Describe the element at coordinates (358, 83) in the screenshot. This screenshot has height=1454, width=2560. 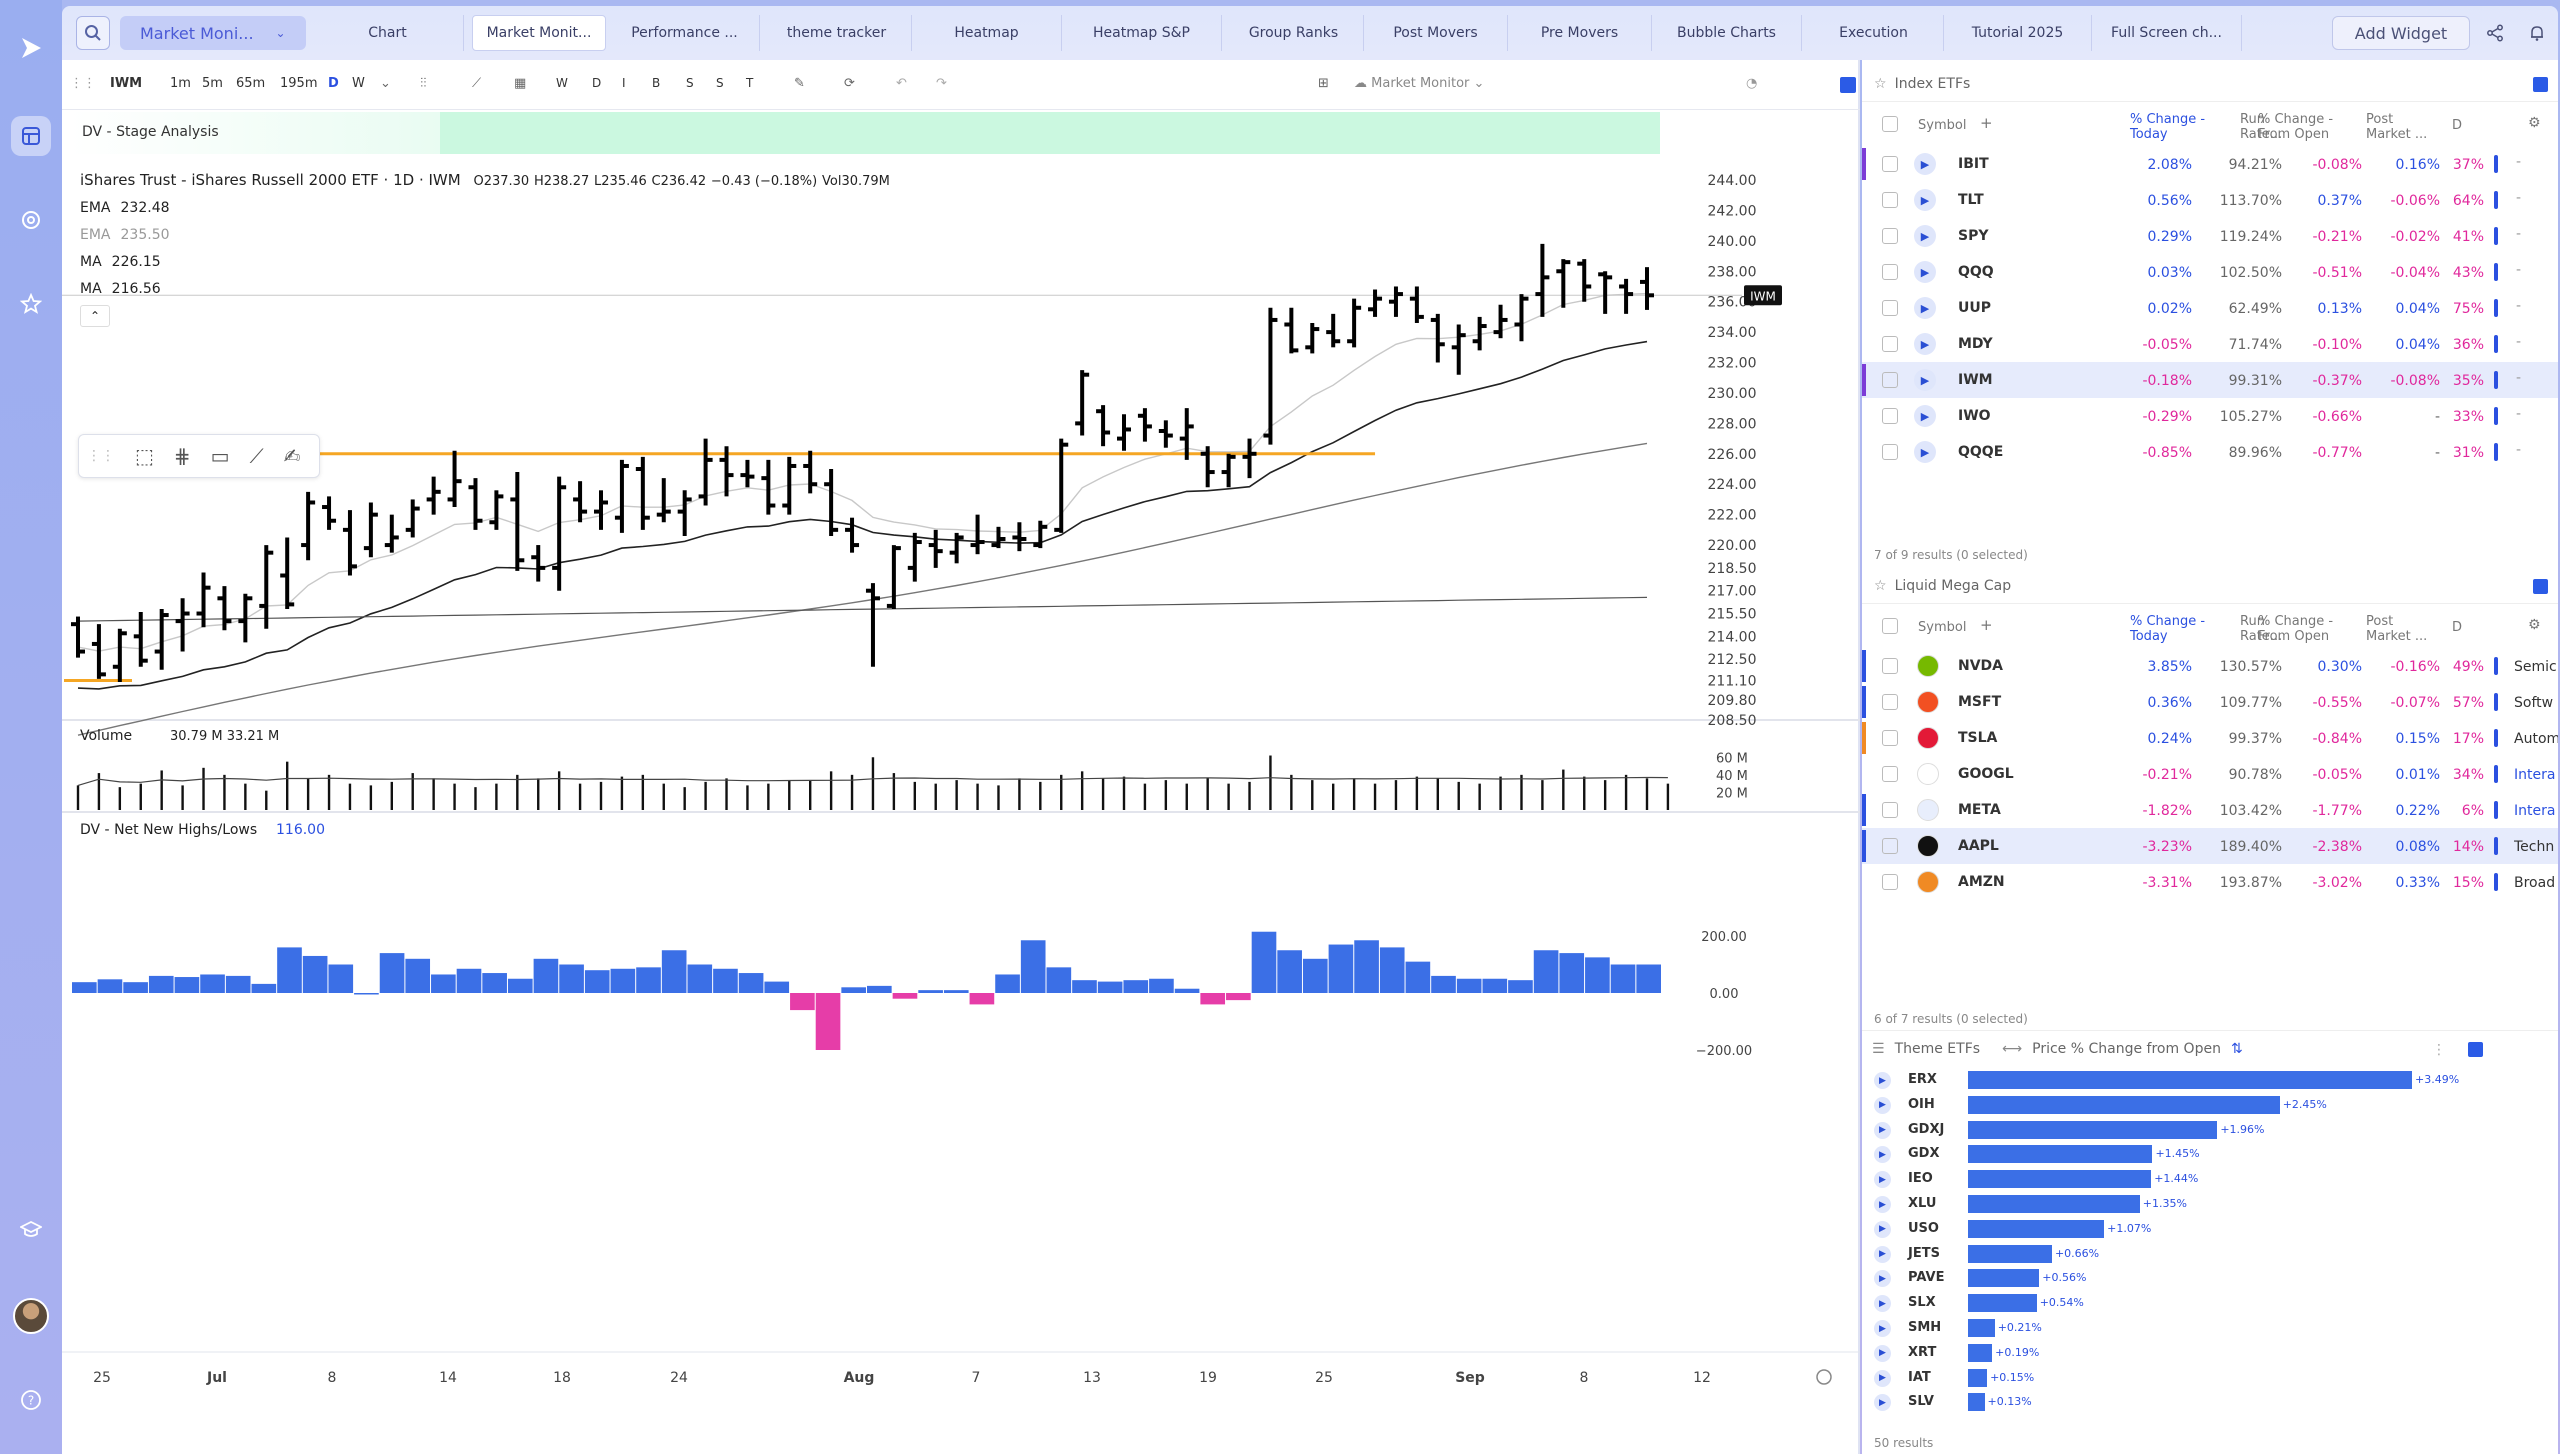
I see `interval-button: W` at that location.